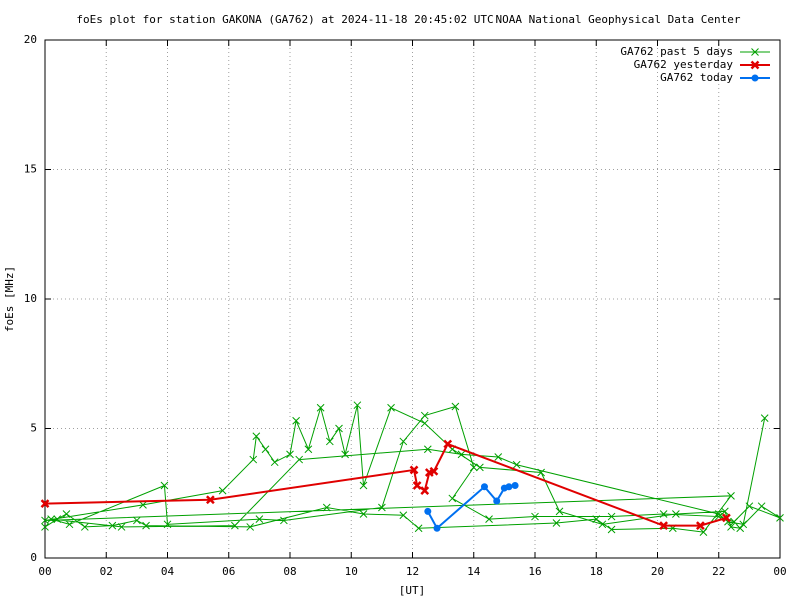 This screenshot has width=800, height=600. What do you see at coordinates (657, 571) in the screenshot?
I see `x-tick-label: 20` at bounding box center [657, 571].